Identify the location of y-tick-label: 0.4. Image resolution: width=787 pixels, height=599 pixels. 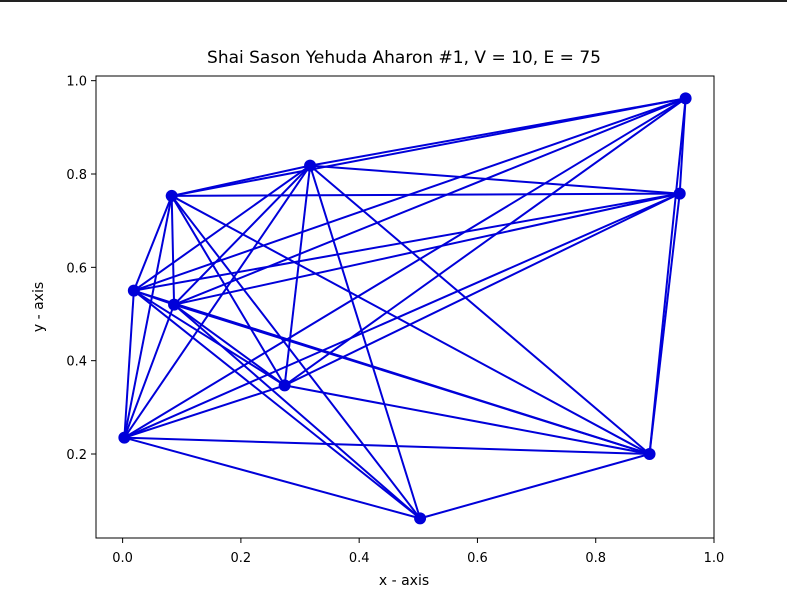
(76, 362).